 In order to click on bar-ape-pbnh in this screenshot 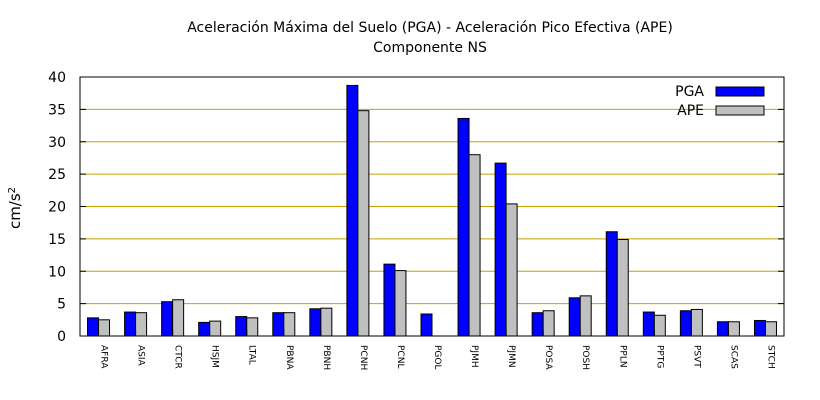, I will do `click(326, 322)`.